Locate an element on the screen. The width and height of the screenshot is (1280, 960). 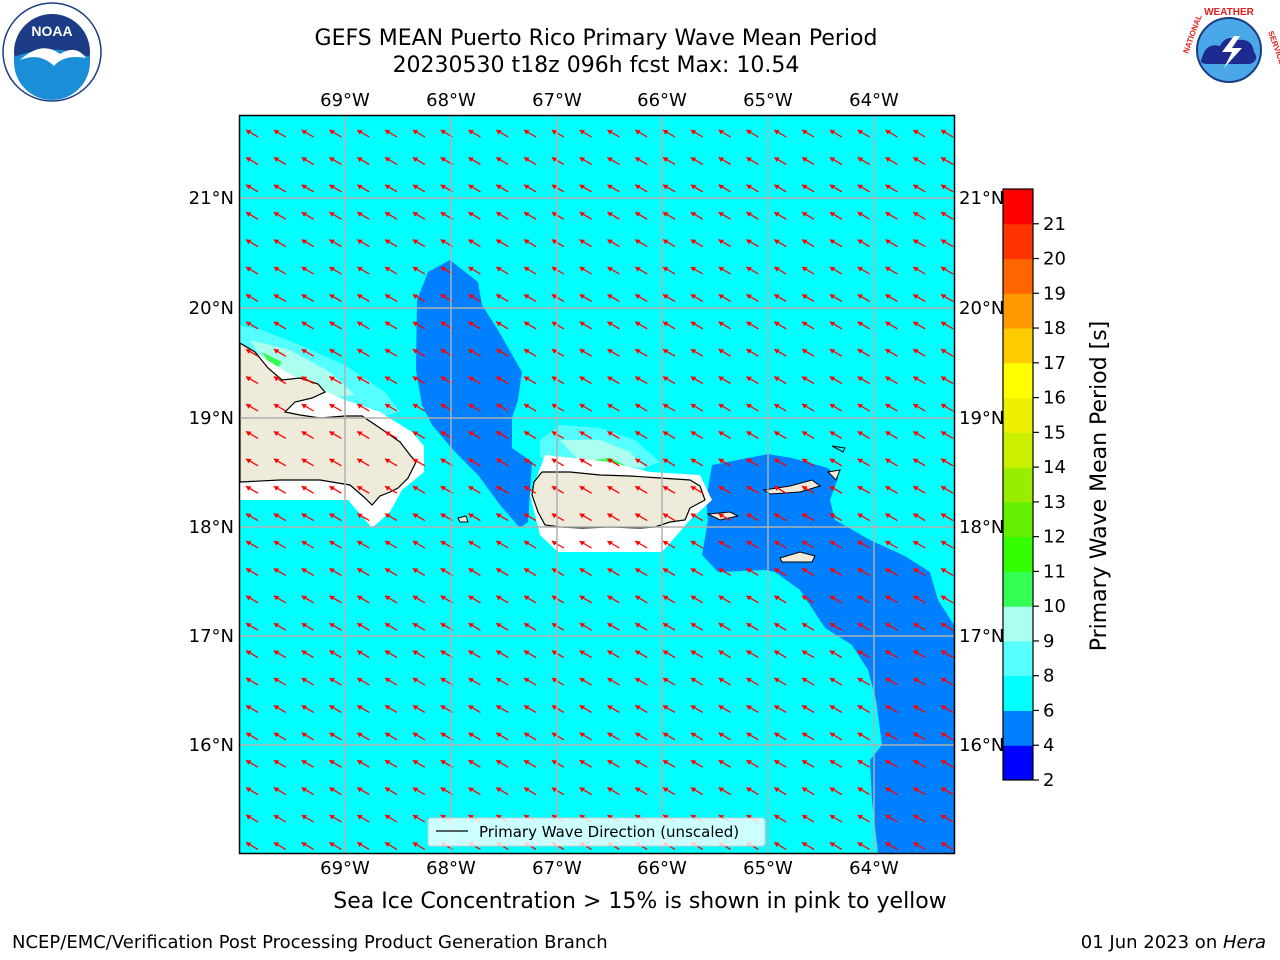
longitude-label: 68°W is located at coordinates (451, 868).